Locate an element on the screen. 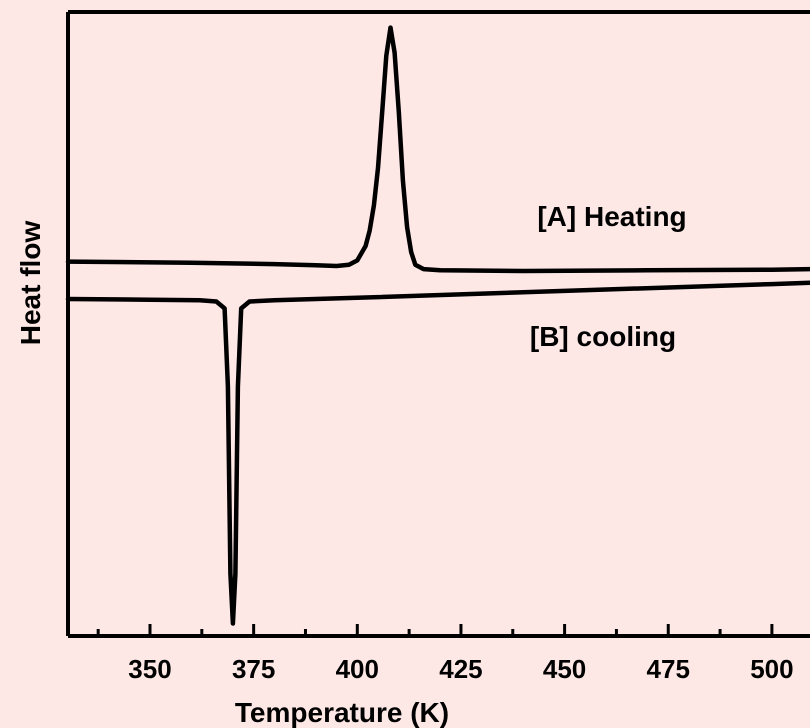 Image resolution: width=810 pixels, height=728 pixels. x-axis-label: Temperature (K) is located at coordinates (342, 712).